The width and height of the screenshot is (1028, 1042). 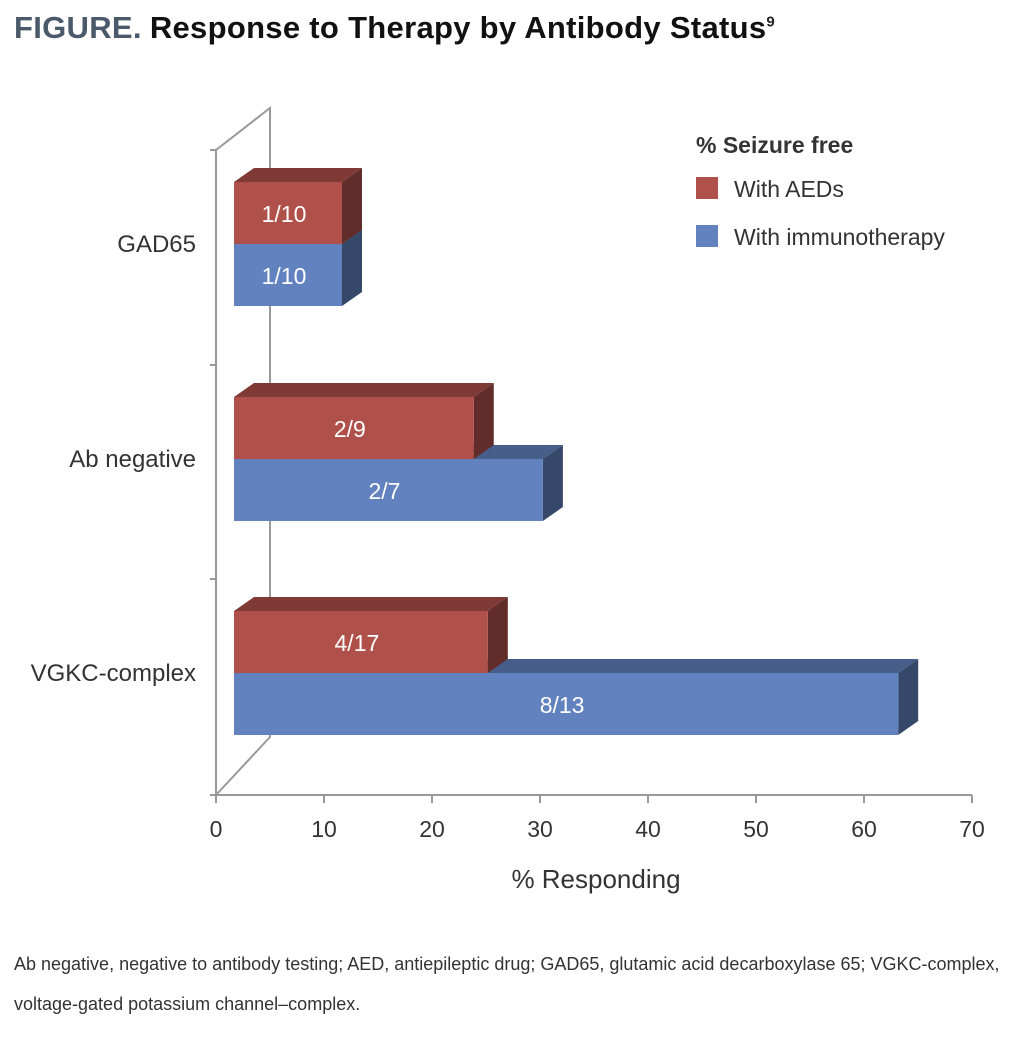 What do you see at coordinates (432, 829) in the screenshot?
I see `x-tick-label: 20` at bounding box center [432, 829].